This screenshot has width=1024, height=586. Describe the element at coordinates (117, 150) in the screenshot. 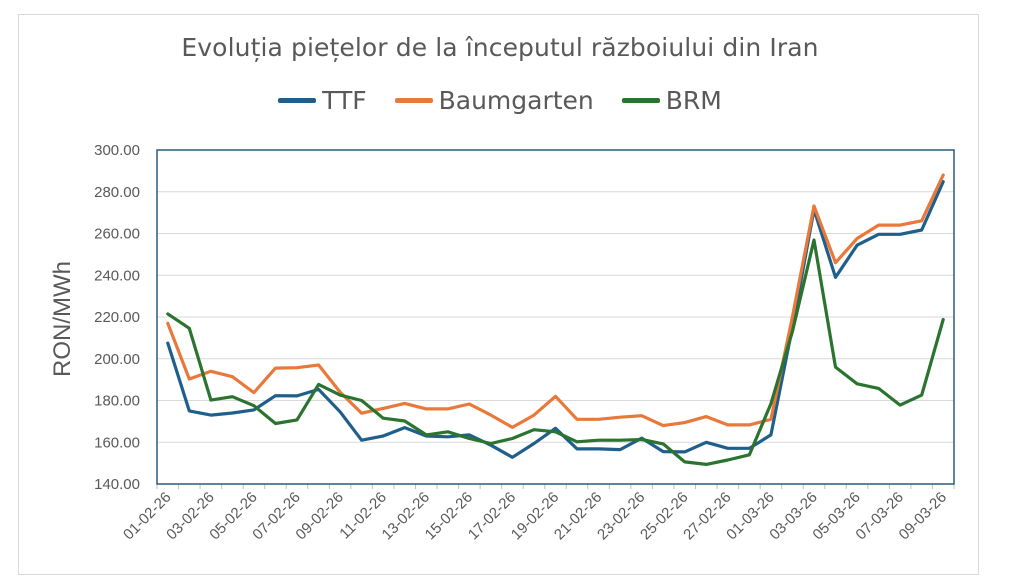

I see `y-tick-label: 300.00` at that location.